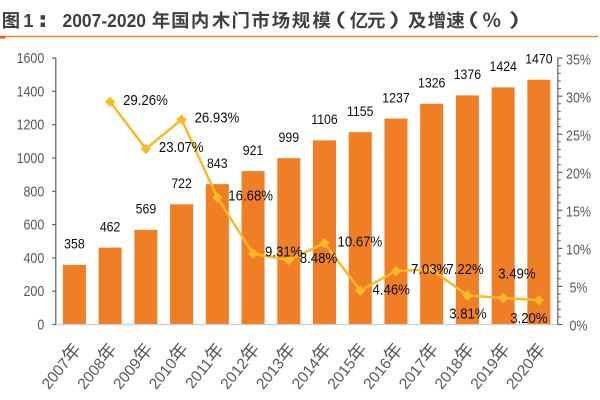  Describe the element at coordinates (105, 20) in the screenshot. I see `svg-text: 2007-2020` at that location.